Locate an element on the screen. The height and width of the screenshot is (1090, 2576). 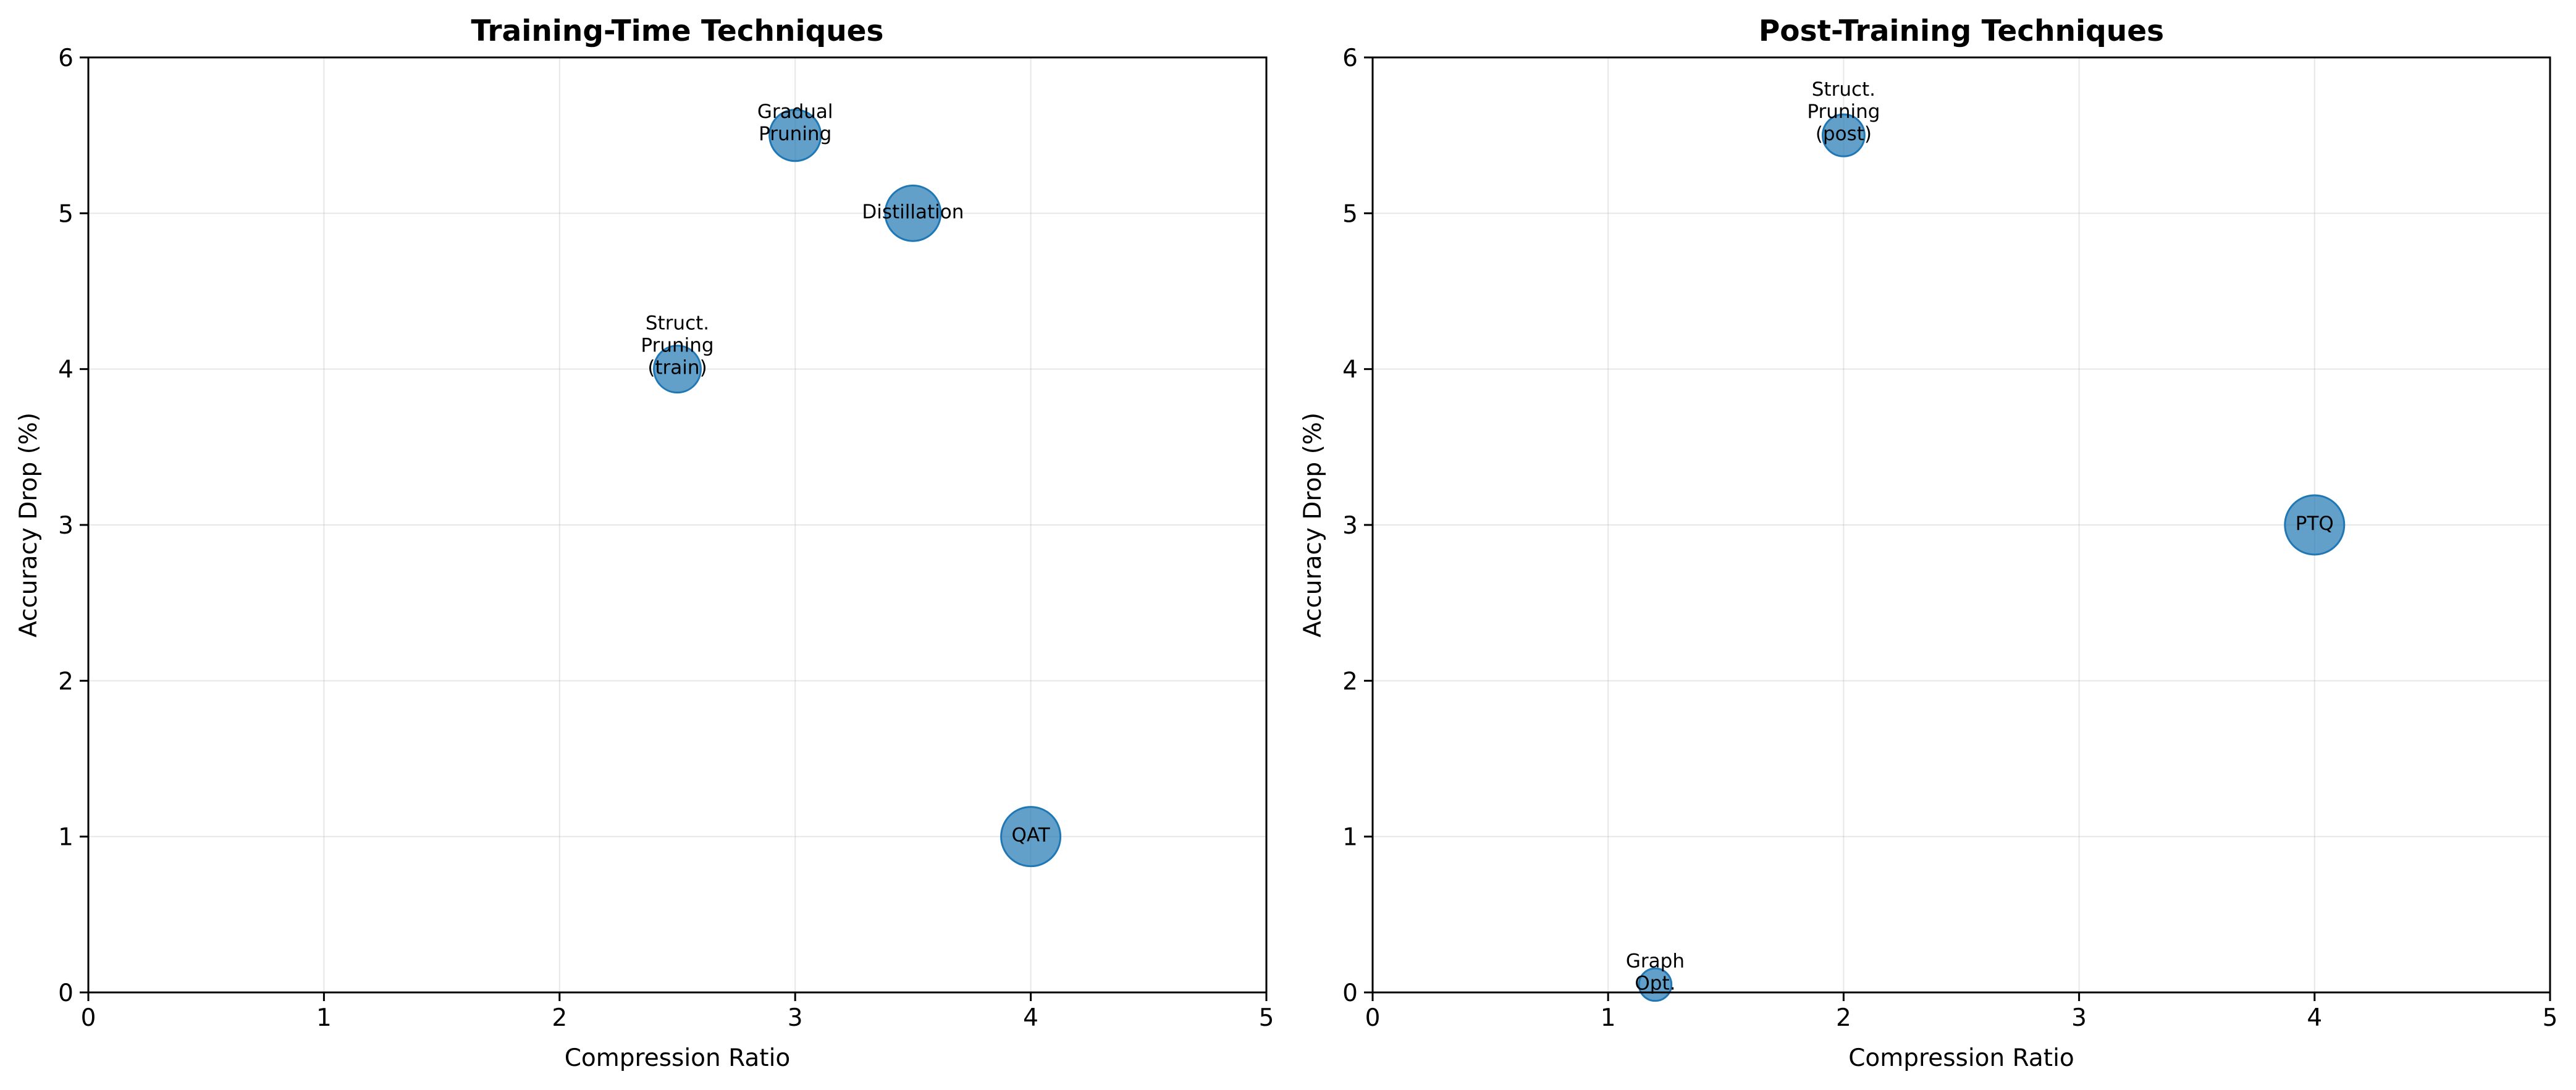
point-label: QAT is located at coordinates (1031, 835).